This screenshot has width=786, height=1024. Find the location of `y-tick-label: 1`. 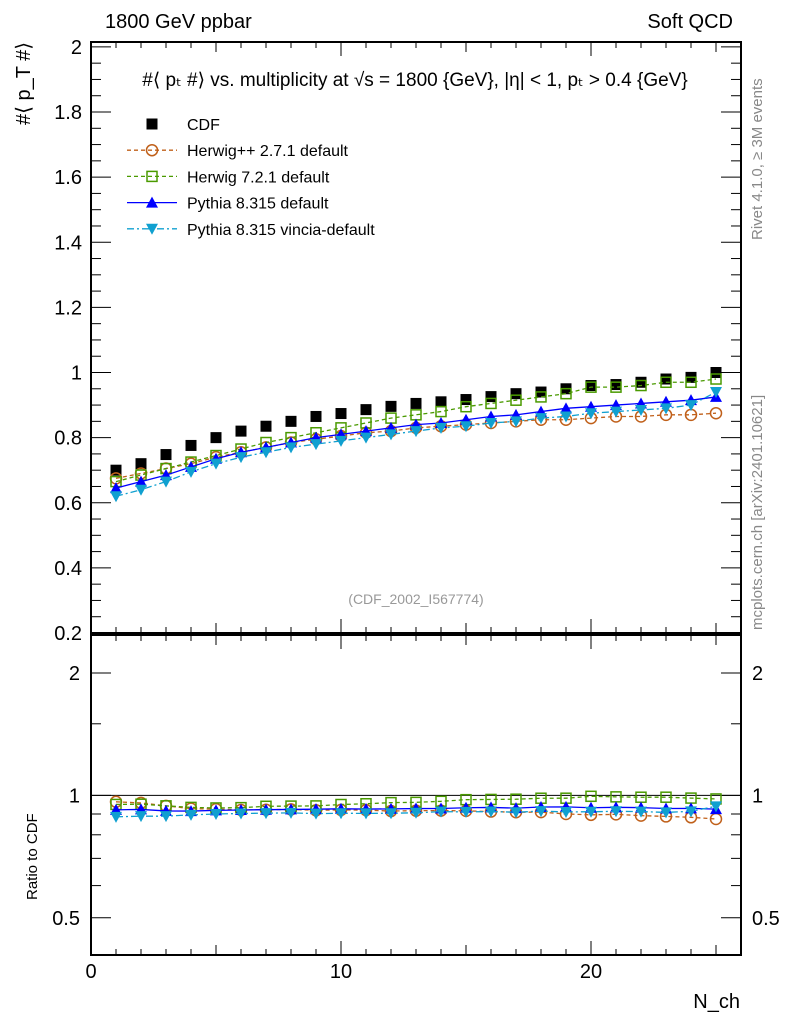

y-tick-label: 1 is located at coordinates (76, 374).